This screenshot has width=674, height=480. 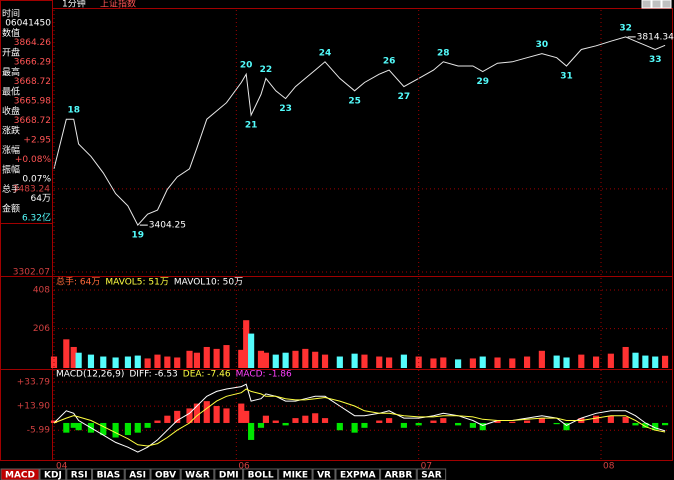 I want to click on indicator-tab: MACD, so click(x=20, y=474).